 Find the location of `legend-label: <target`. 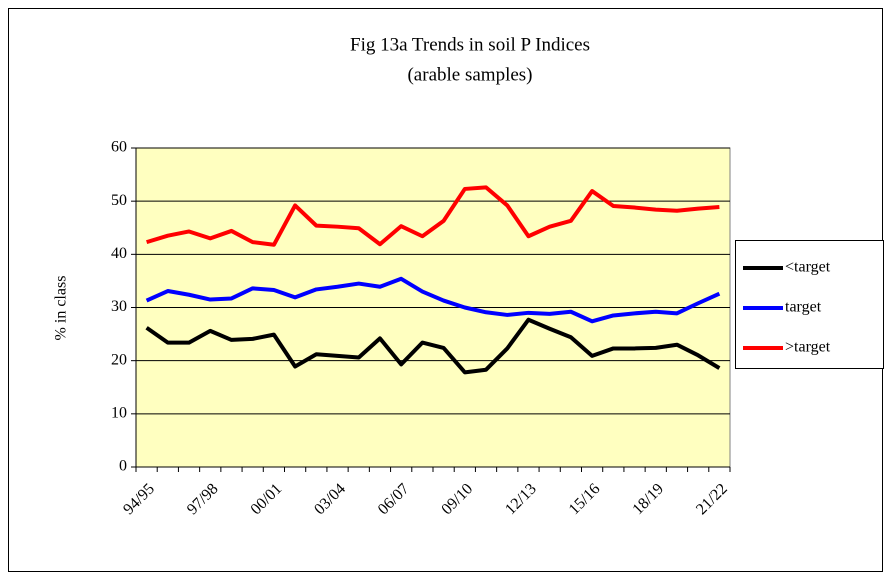

legend-label: <target is located at coordinates (808, 267).